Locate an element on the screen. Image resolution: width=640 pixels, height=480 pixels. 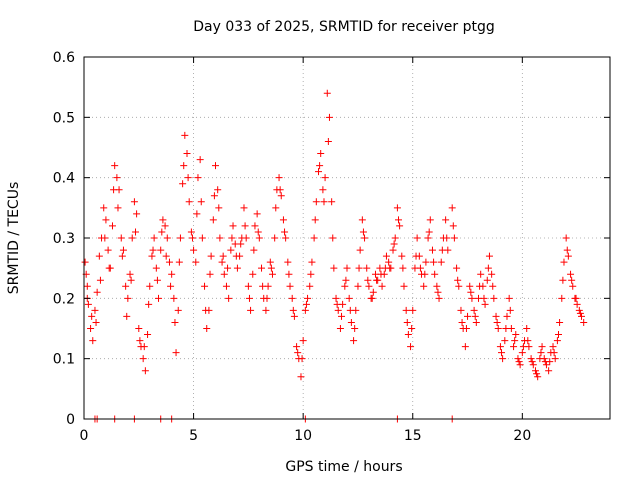
y-tick-label: 0.2 is located at coordinates (64, 299).